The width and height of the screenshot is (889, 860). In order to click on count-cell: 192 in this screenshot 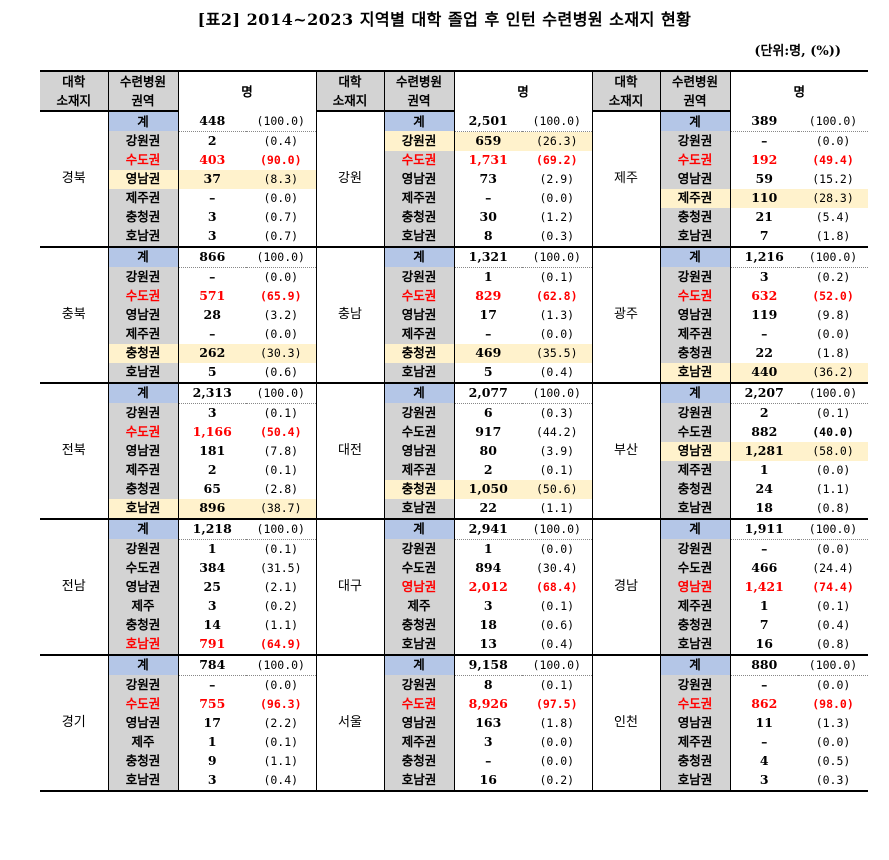, I will do `click(764, 159)`.